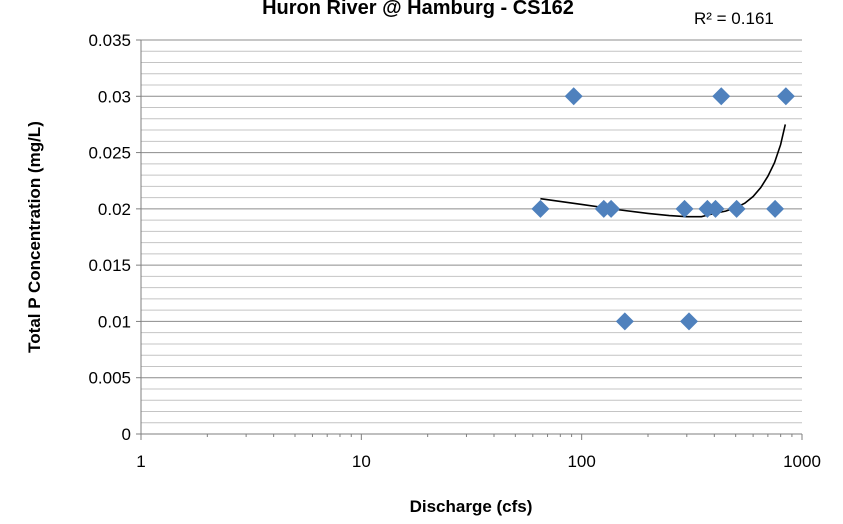 This screenshot has height=524, width=843. Describe the element at coordinates (109, 237) in the screenshot. I see `y-axis-tick-labels: 0 0.005 0.01 0.015 0.02 0.025 0.03 0.035` at that location.